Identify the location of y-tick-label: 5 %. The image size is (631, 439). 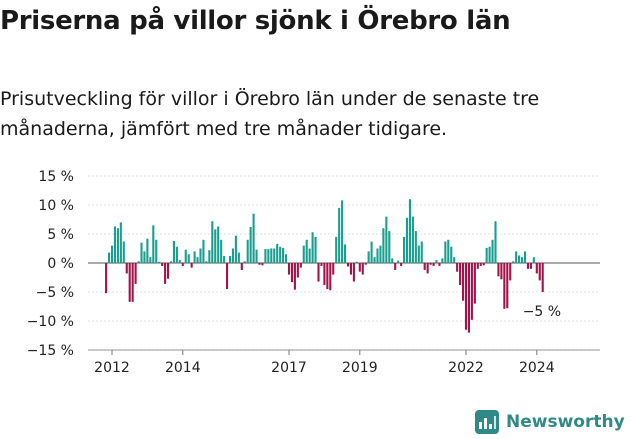
(60, 235).